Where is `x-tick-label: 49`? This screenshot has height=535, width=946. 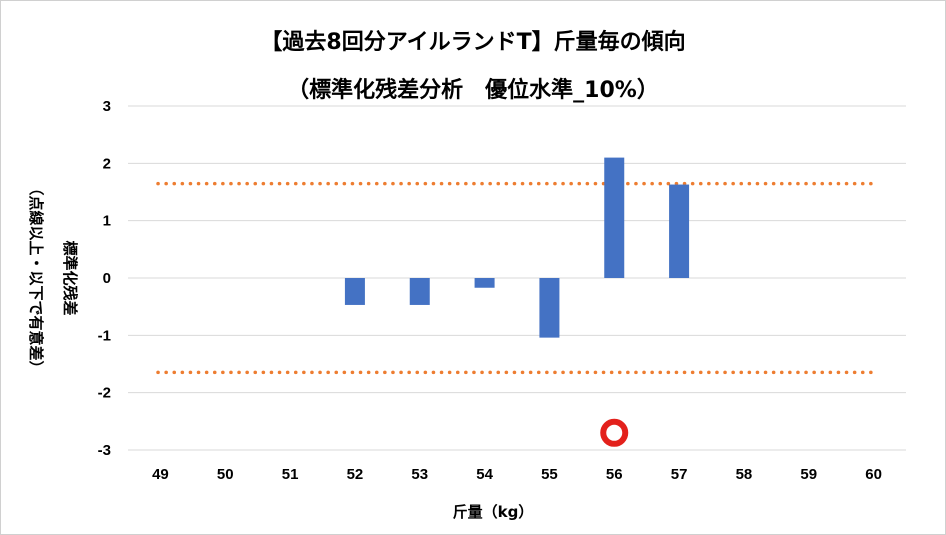 x-tick-label: 49 is located at coordinates (160, 474).